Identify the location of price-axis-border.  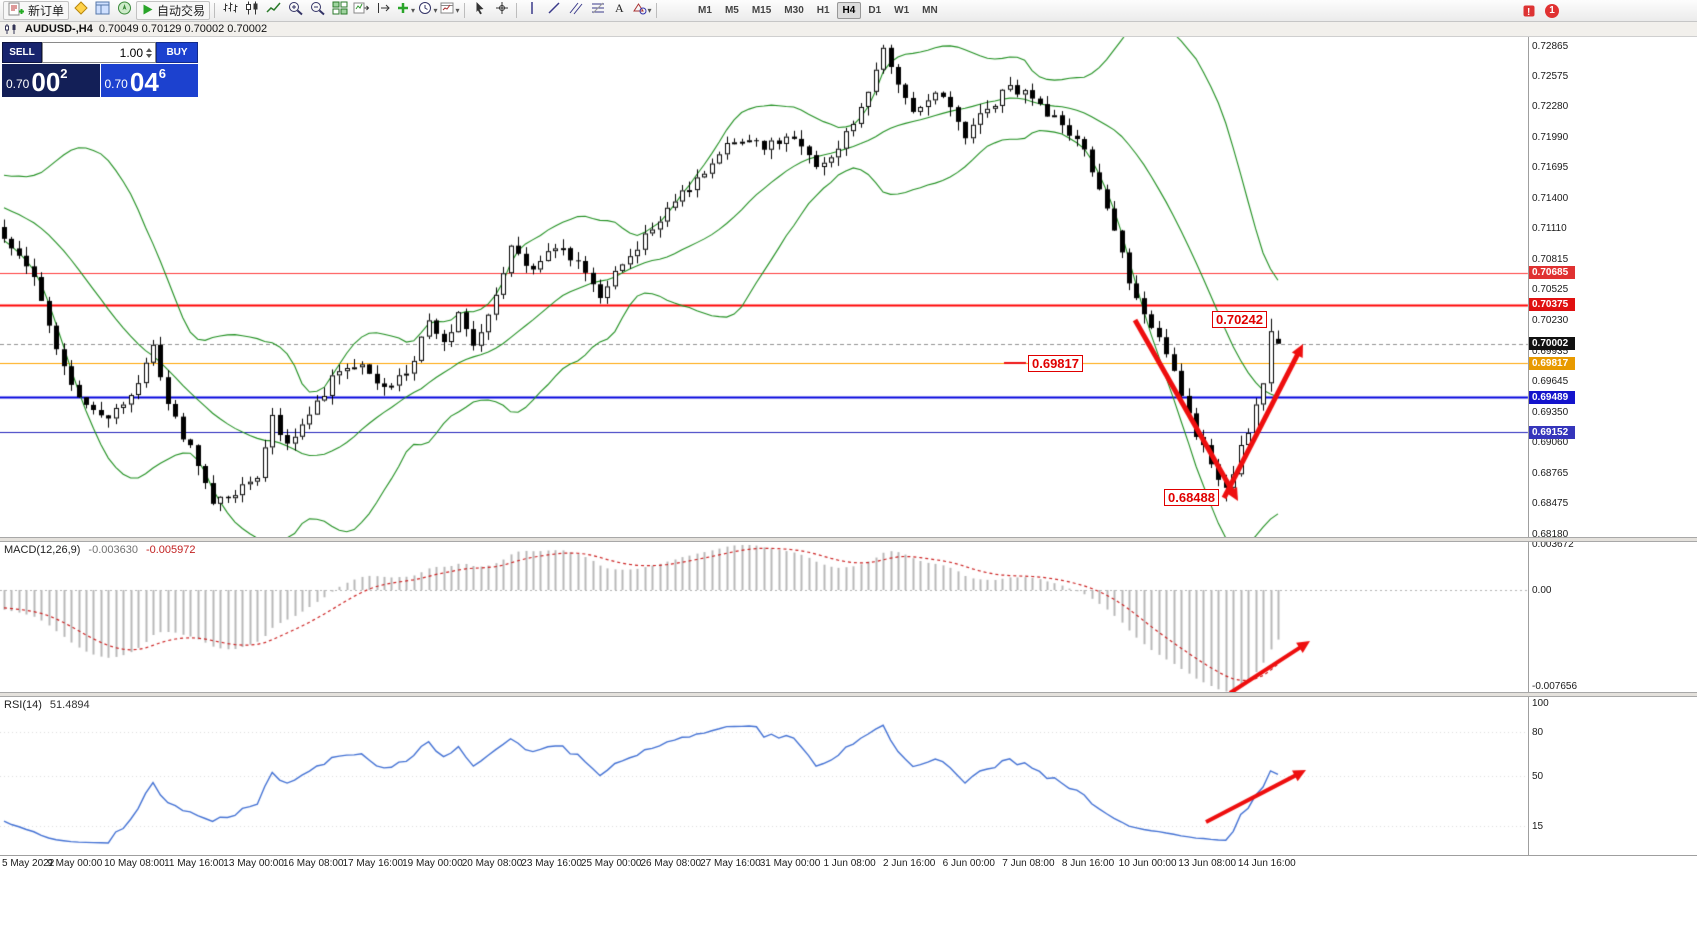
(1528, 446).